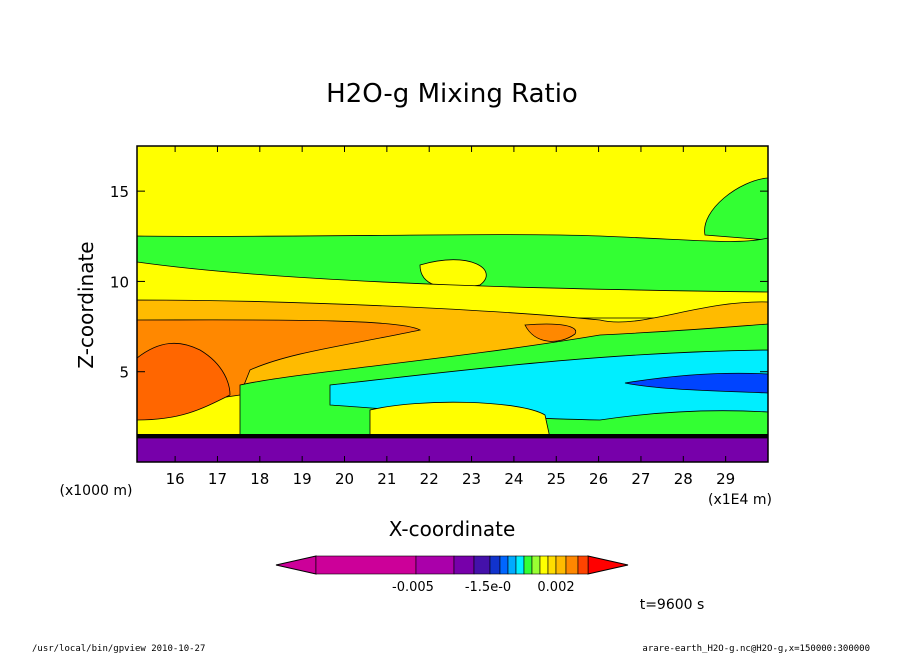 The height and width of the screenshot is (654, 904). I want to click on y-tick-label: 10, so click(119, 282).